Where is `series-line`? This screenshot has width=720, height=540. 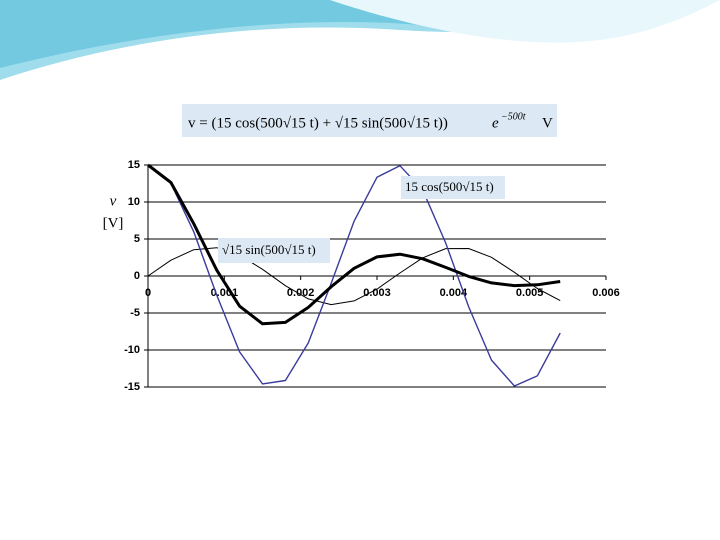 series-line is located at coordinates (354, 276).